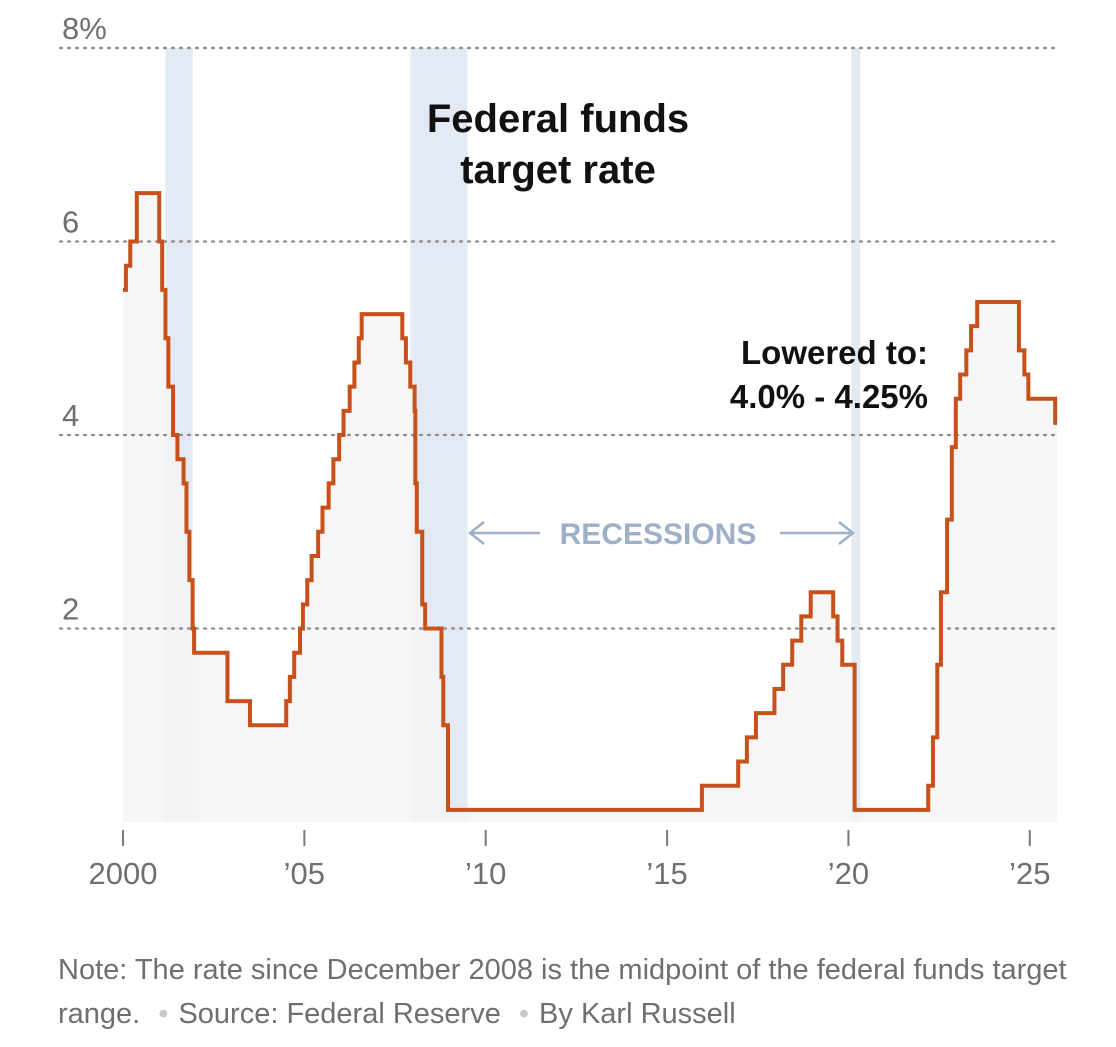  I want to click on y-tick-label: 8%, so click(84, 28).